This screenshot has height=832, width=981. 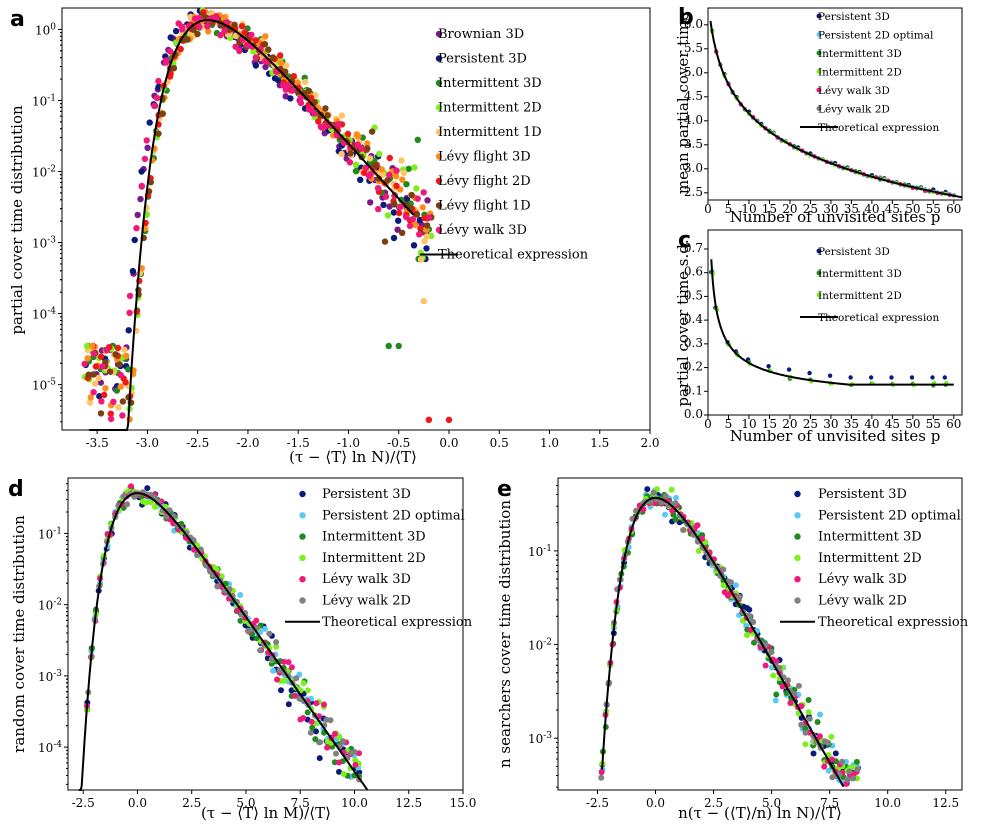 What do you see at coordinates (540, 738) in the screenshot?
I see `tick-label: 10⁻³` at bounding box center [540, 738].